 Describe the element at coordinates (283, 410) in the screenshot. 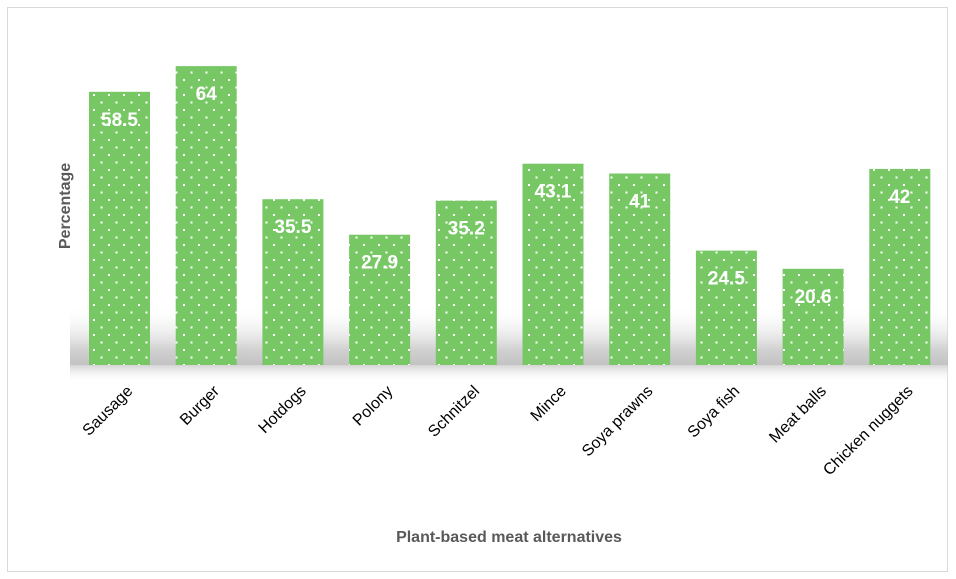

I see `x-tick-label: Hotdogs` at that location.